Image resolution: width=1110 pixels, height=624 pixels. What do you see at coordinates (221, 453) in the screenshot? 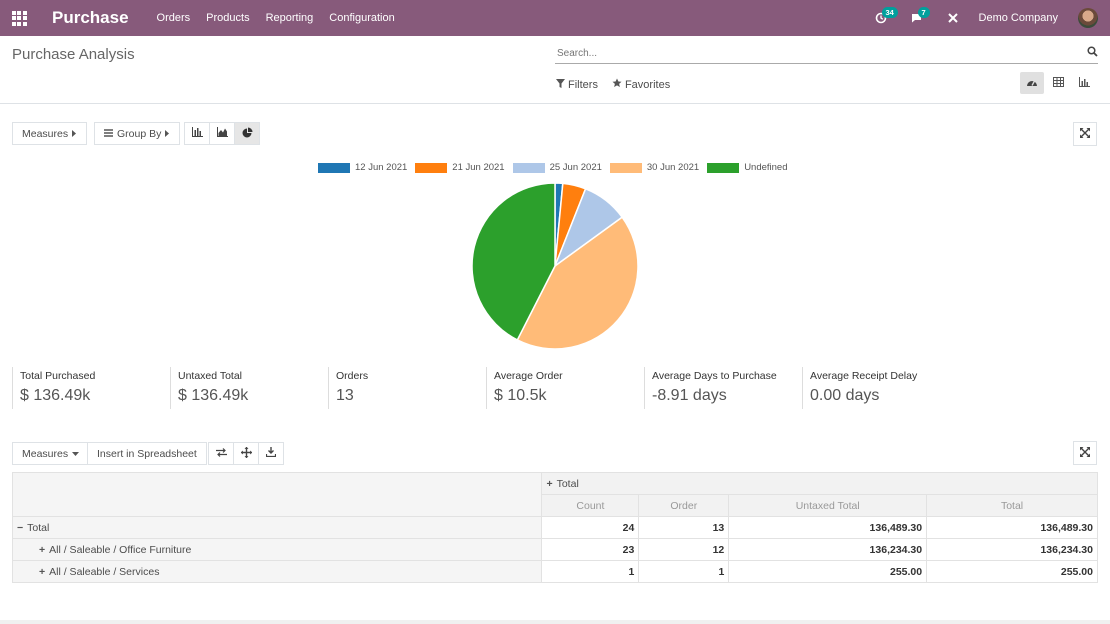
I see `flip-axis-button` at bounding box center [221, 453].